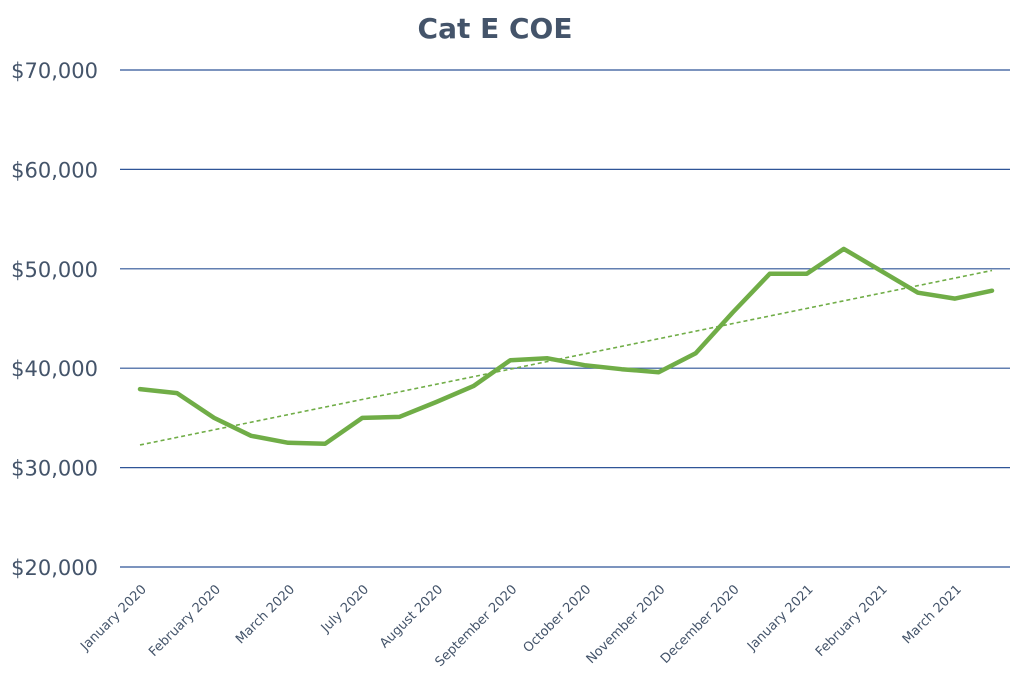 This screenshot has height=683, width=1024. Describe the element at coordinates (852, 621) in the screenshot. I see `x-tick-label: February 2021` at that location.